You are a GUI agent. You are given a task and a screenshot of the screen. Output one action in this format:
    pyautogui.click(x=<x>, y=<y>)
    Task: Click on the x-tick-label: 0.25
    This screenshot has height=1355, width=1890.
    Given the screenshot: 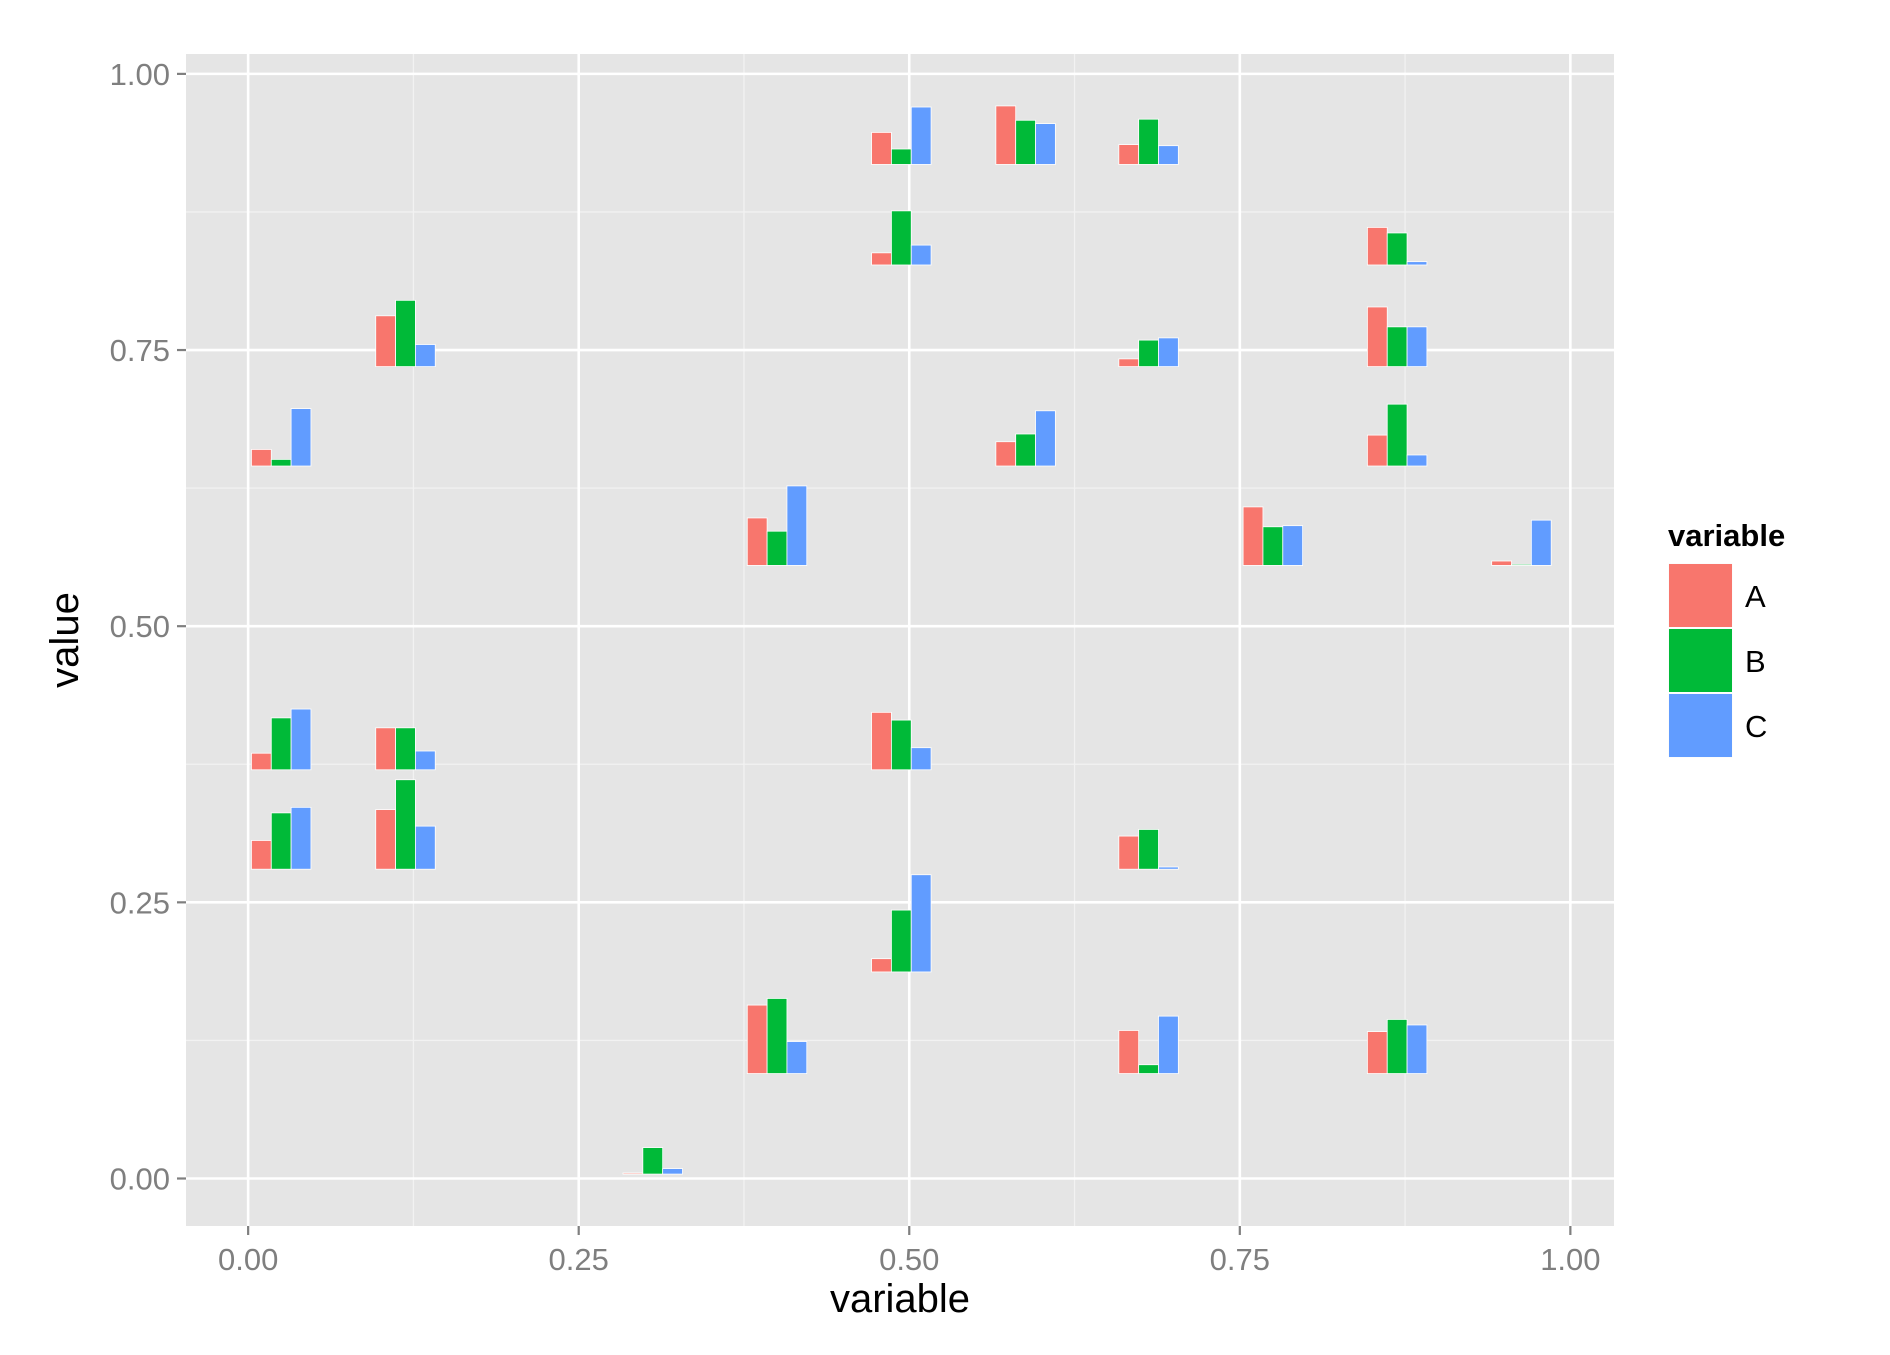 What is the action you would take?
    pyautogui.click(x=579, y=1259)
    